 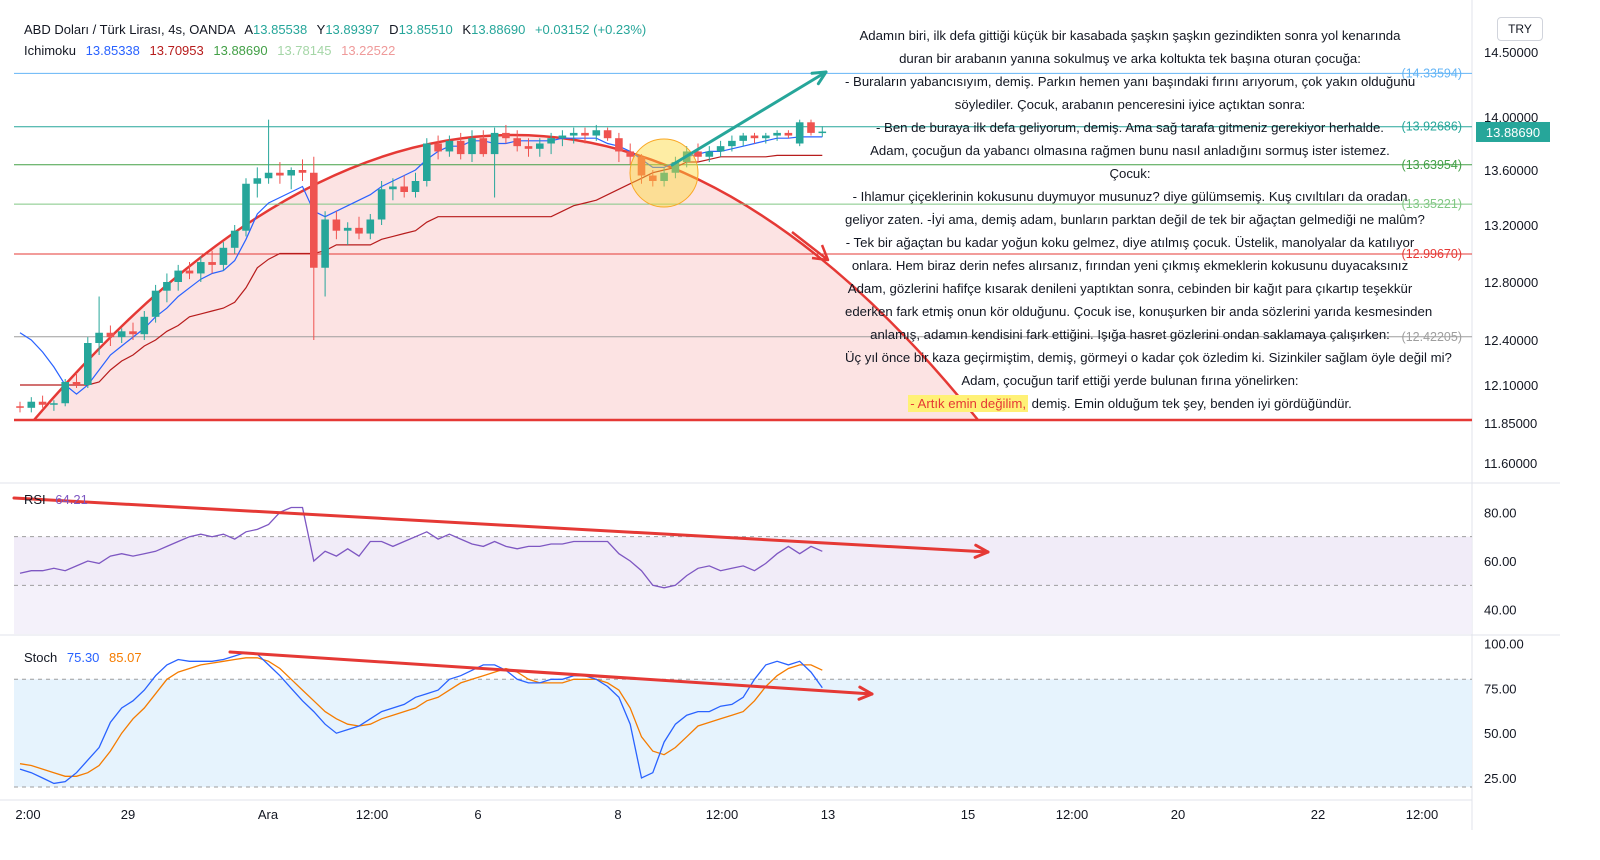 What do you see at coordinates (828, 814) in the screenshot?
I see `time-tick-label: 13` at bounding box center [828, 814].